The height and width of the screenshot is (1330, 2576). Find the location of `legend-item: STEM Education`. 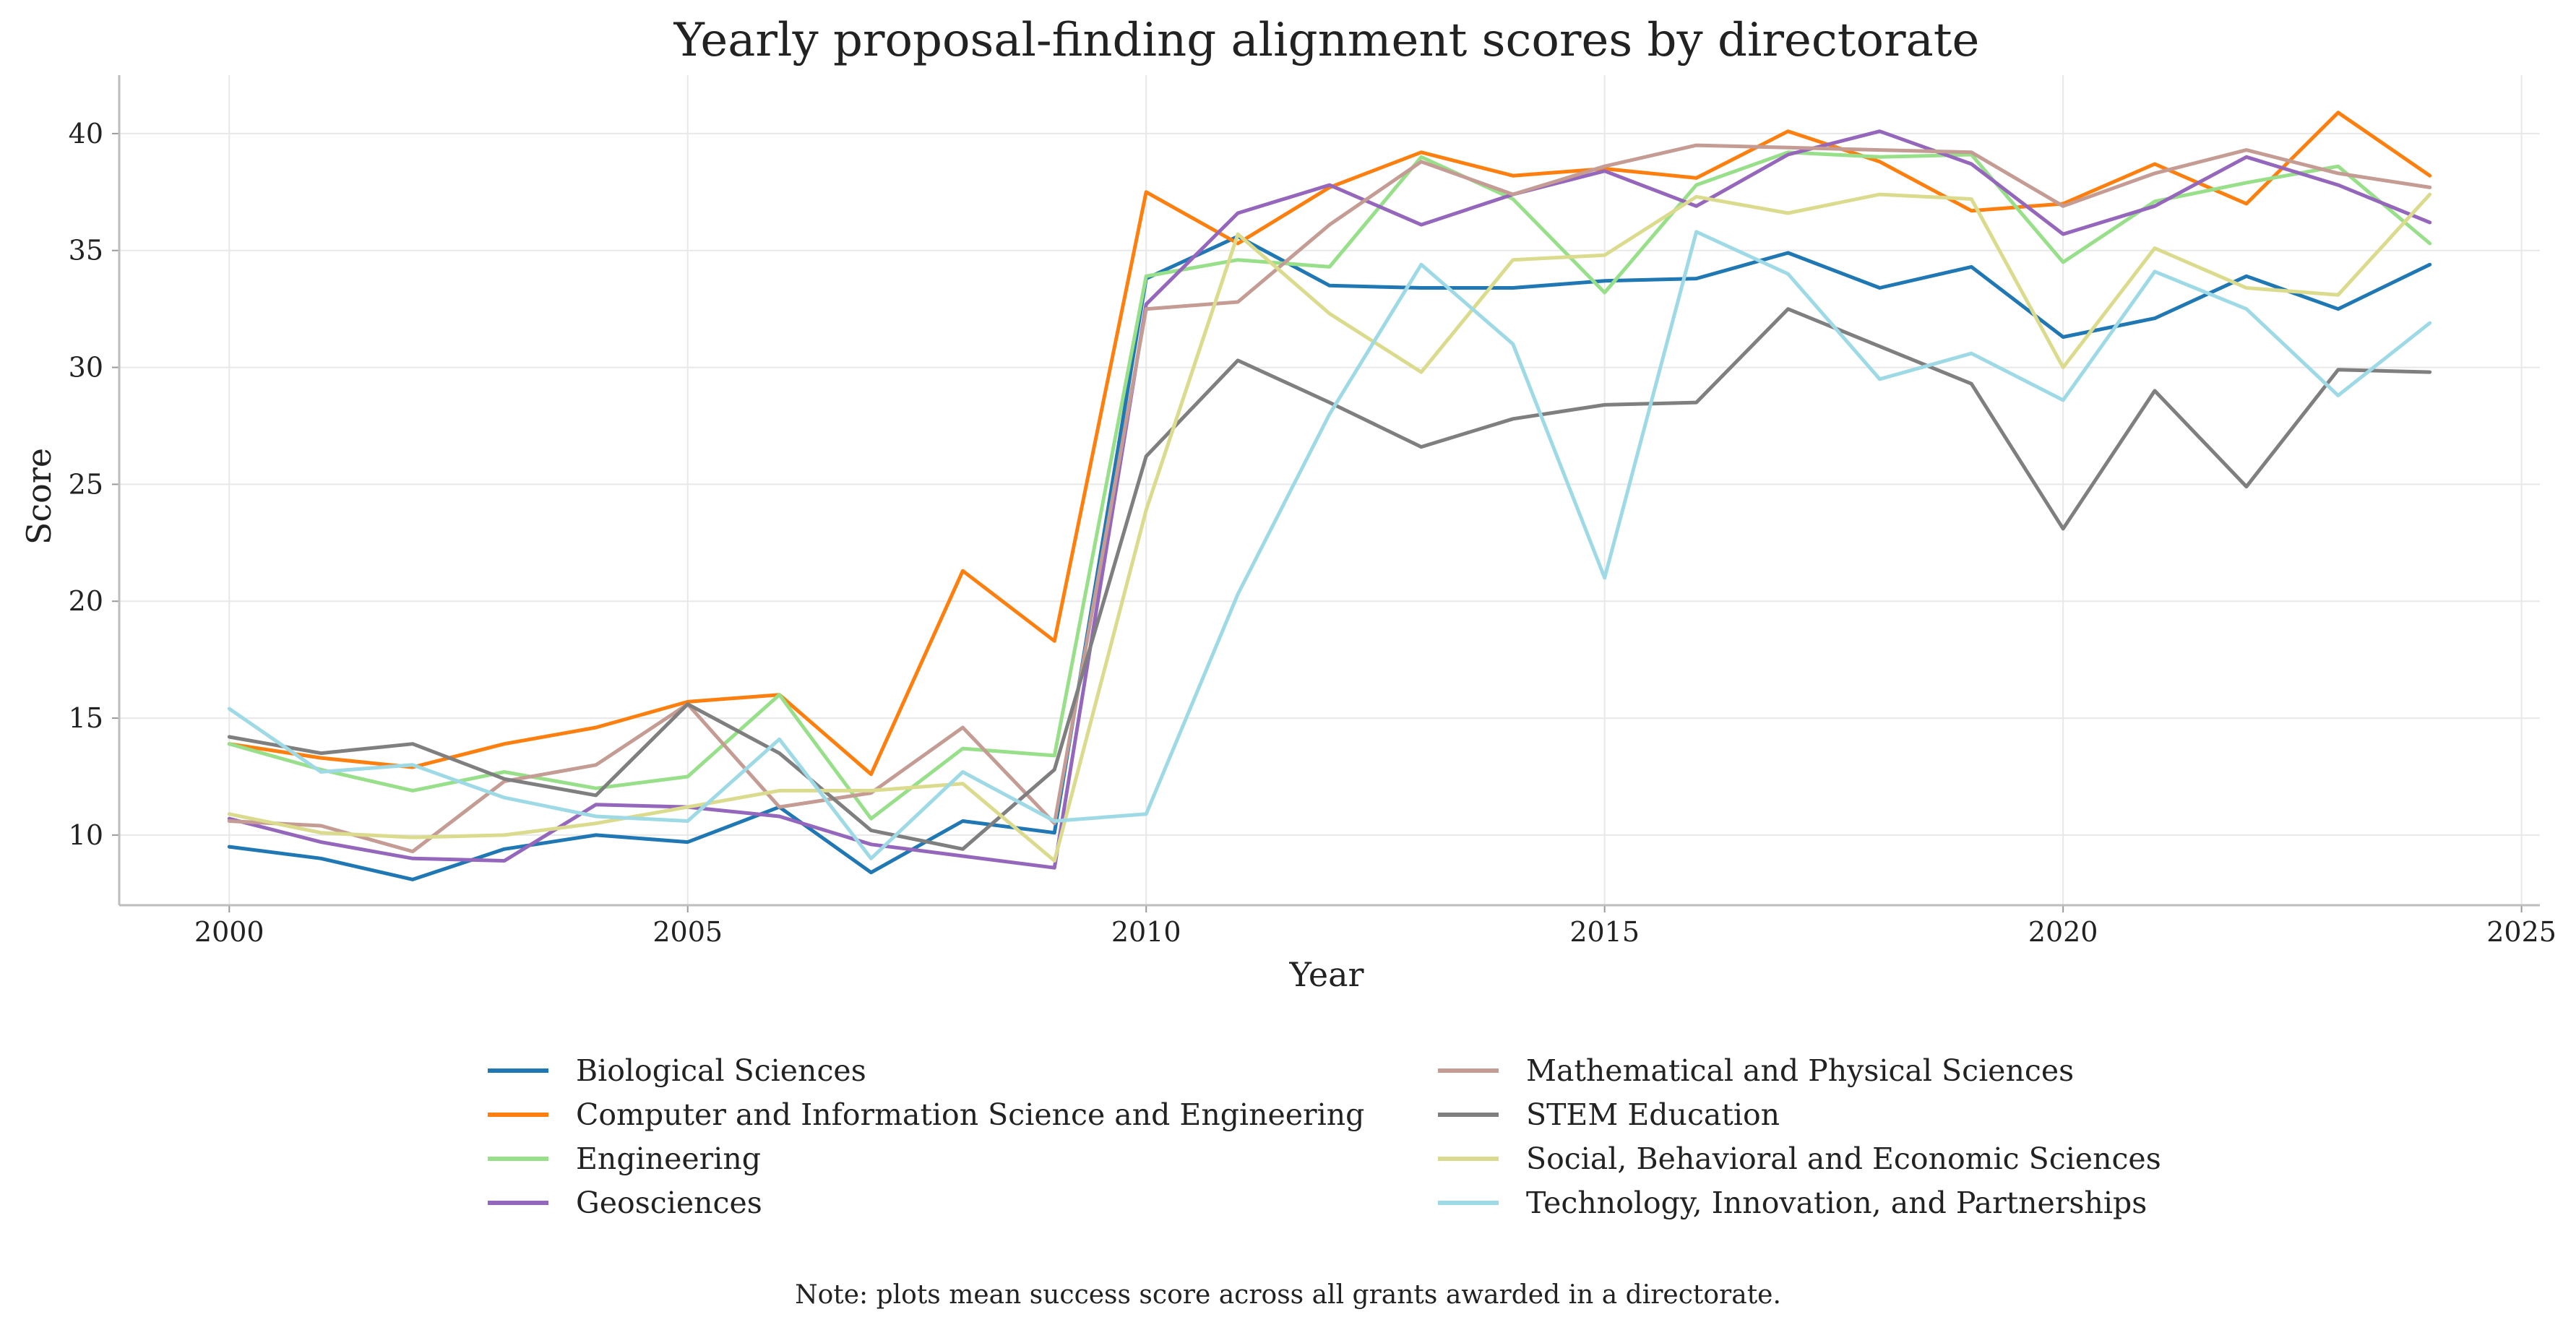

legend-item: STEM Education is located at coordinates (1812, 1114).